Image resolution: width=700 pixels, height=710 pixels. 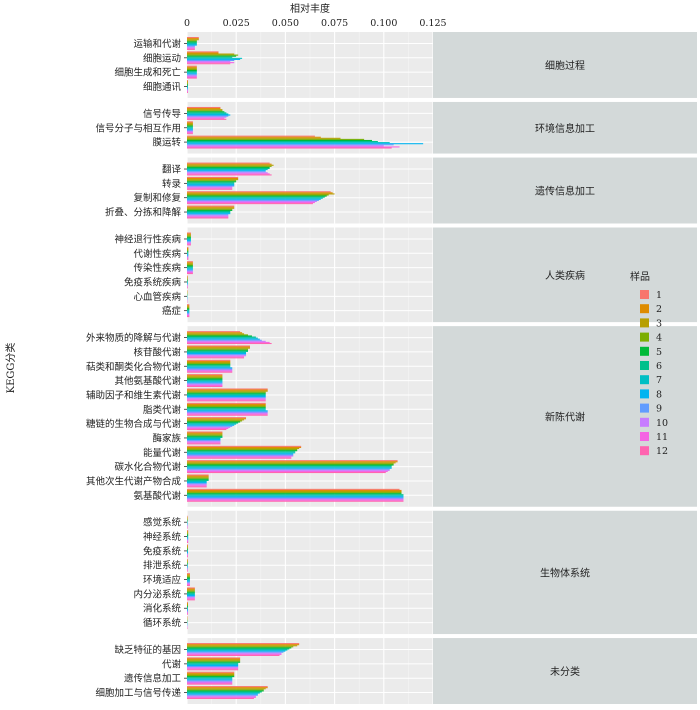 I want to click on category-label: 神经系统, so click(x=162, y=537).